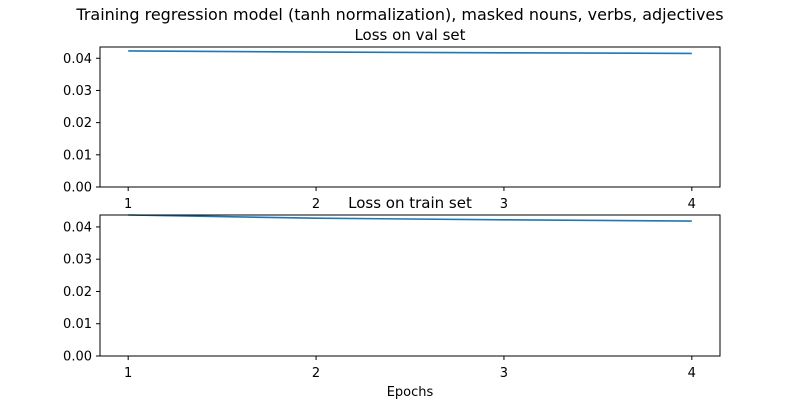 The height and width of the screenshot is (400, 800). What do you see at coordinates (77, 91) in the screenshot?
I see `val-y-tick-label: 0.03` at bounding box center [77, 91].